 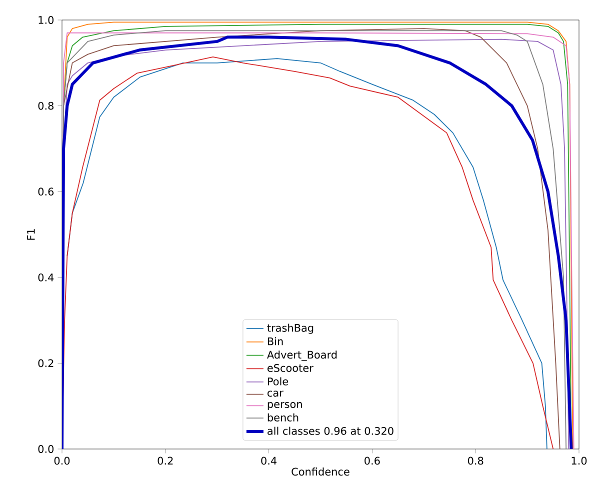 What do you see at coordinates (165, 460) in the screenshot?
I see `x-tick-label: 0.2` at bounding box center [165, 460].